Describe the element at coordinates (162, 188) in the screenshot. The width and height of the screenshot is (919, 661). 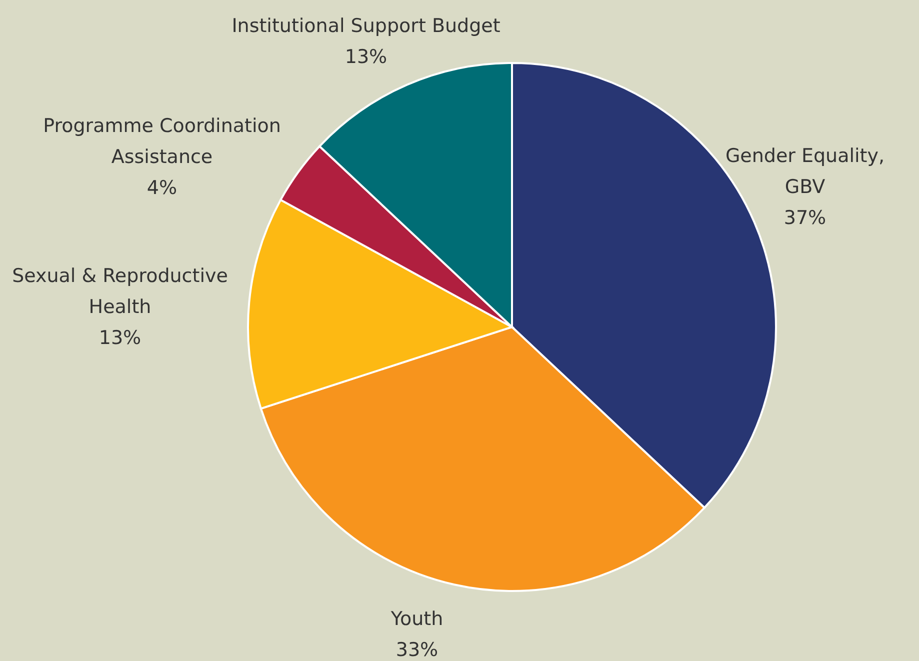
I see `data-label: 4%` at that location.